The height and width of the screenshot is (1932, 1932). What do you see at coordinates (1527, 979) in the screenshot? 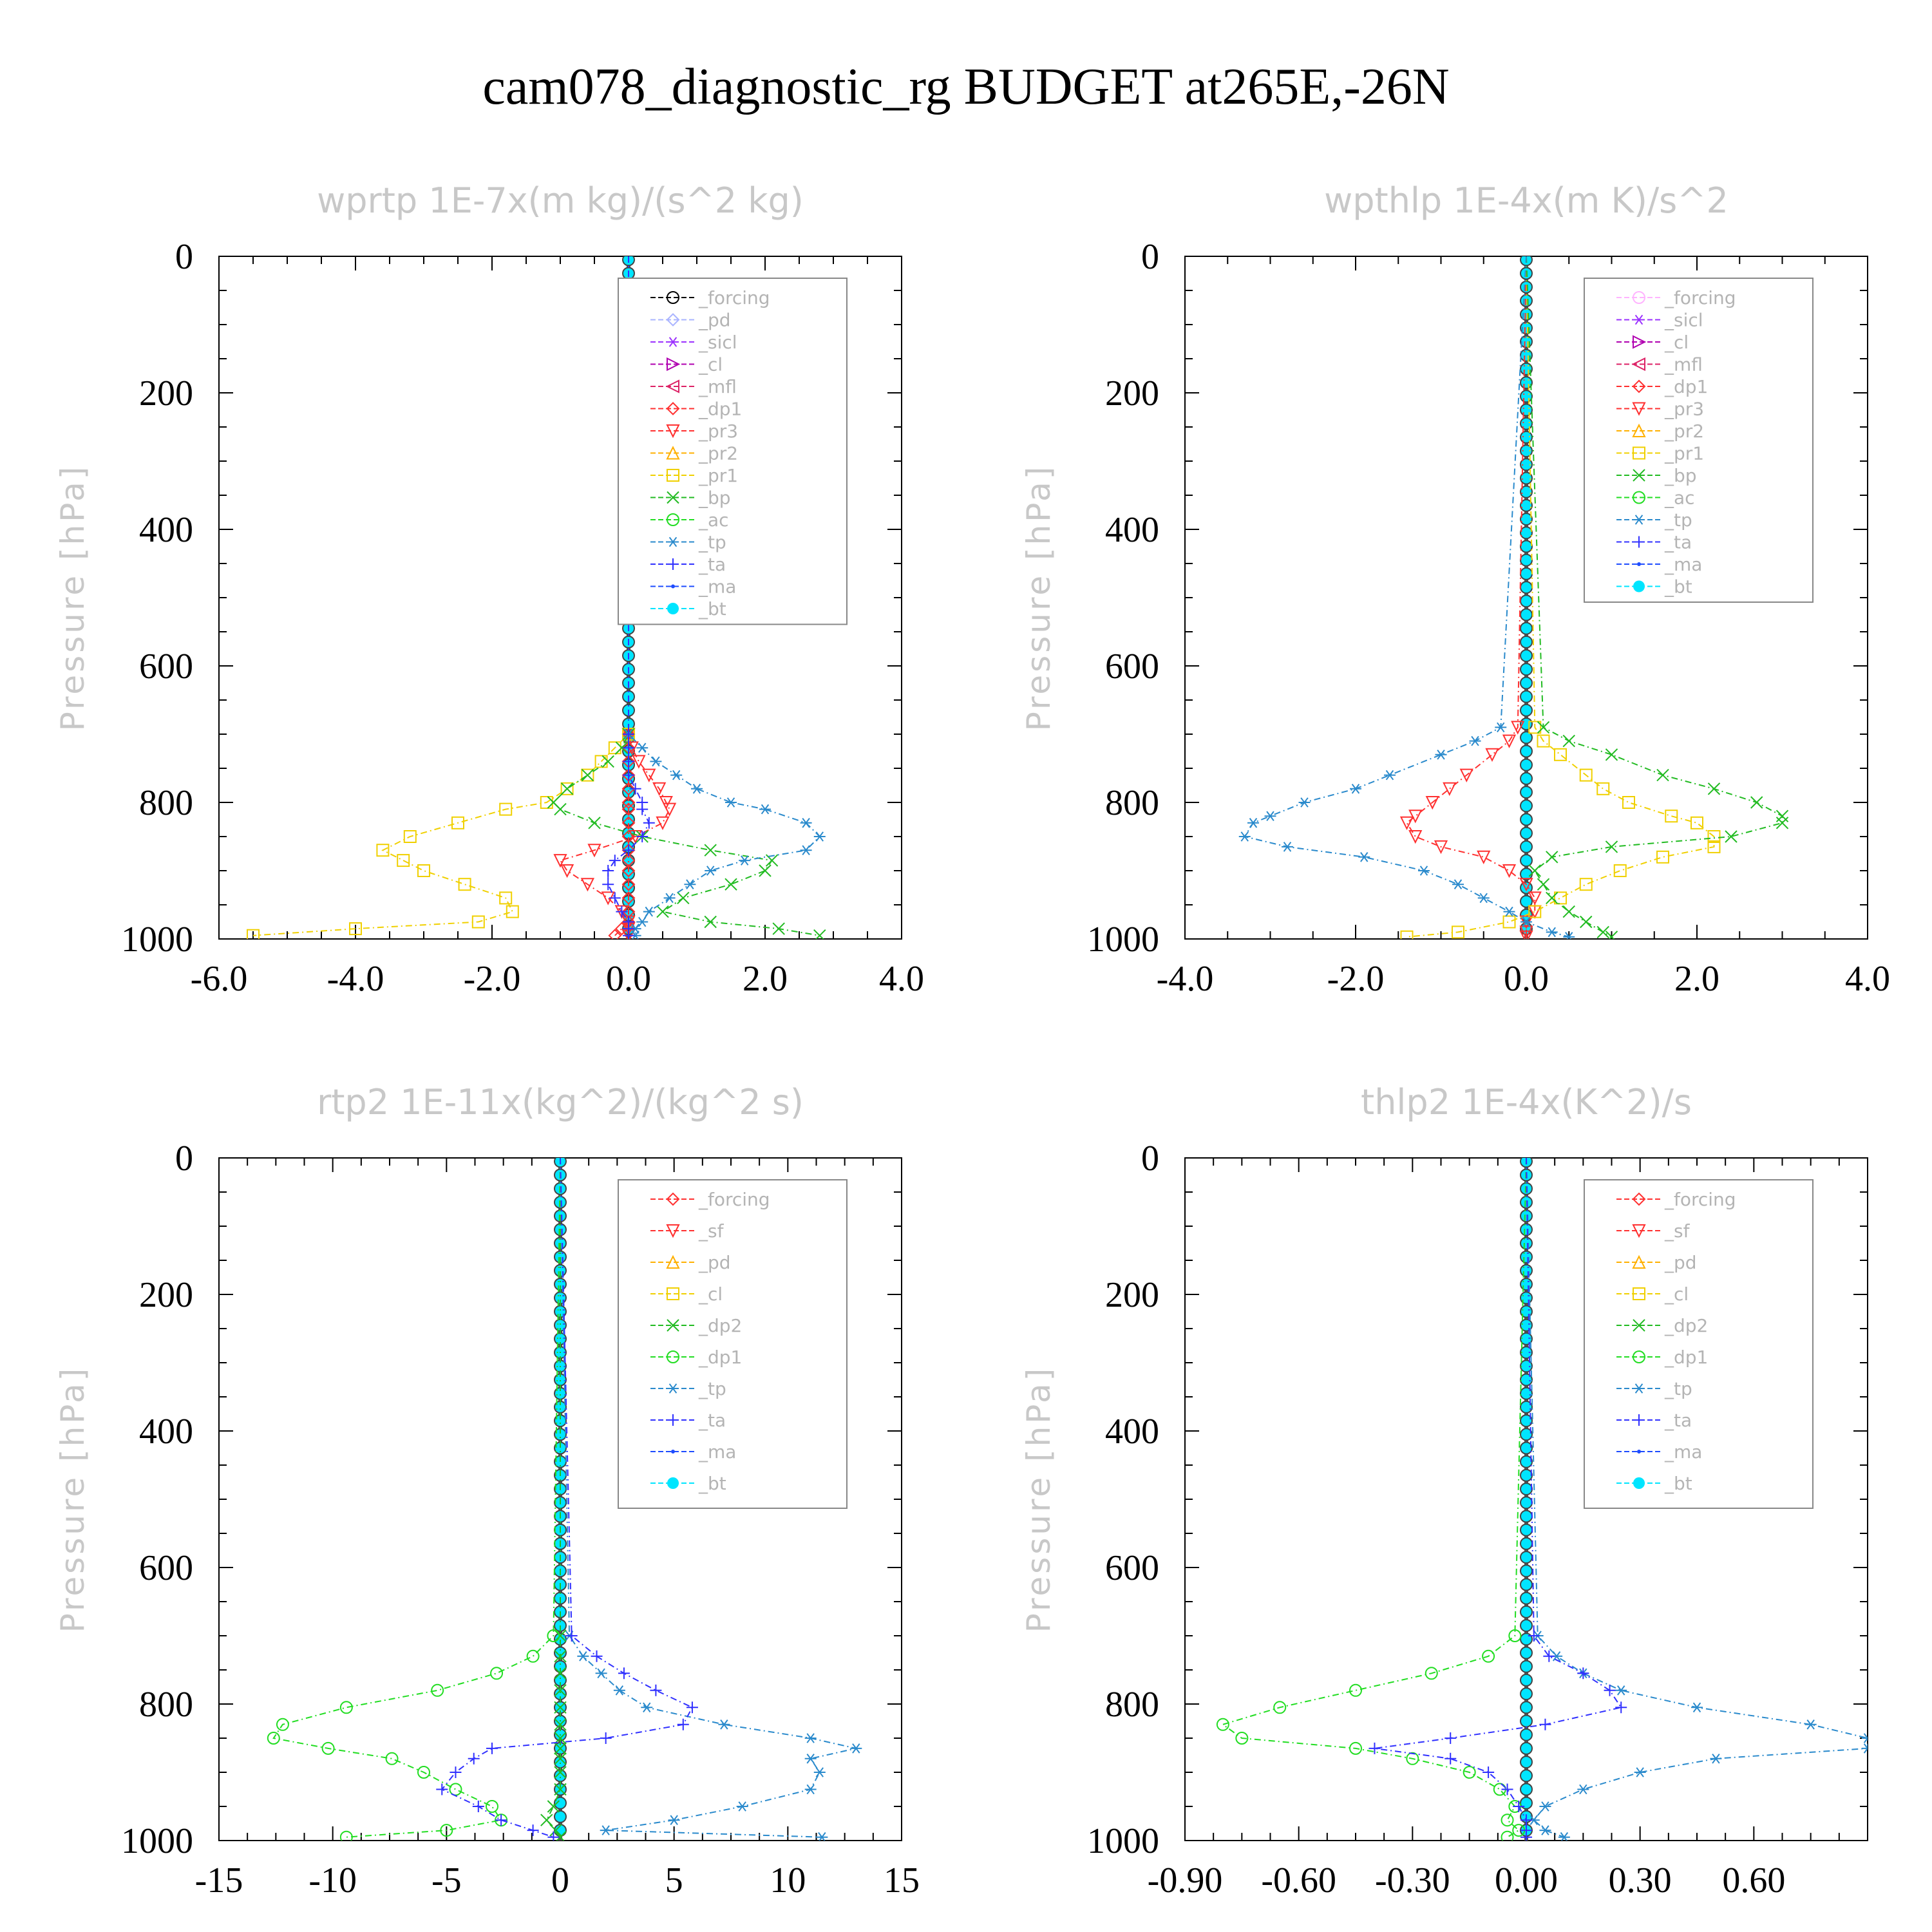
I see `x-tick-label: 0.0` at bounding box center [1527, 979].